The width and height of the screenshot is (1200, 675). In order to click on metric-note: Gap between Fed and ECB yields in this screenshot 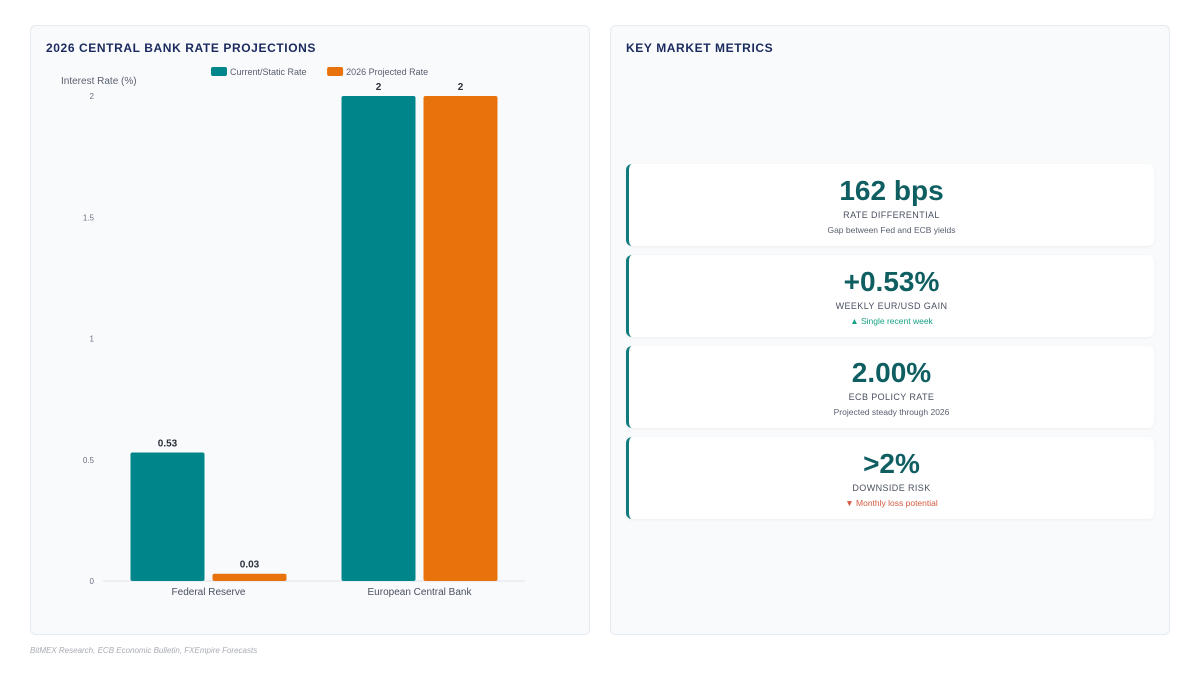, I will do `click(891, 230)`.